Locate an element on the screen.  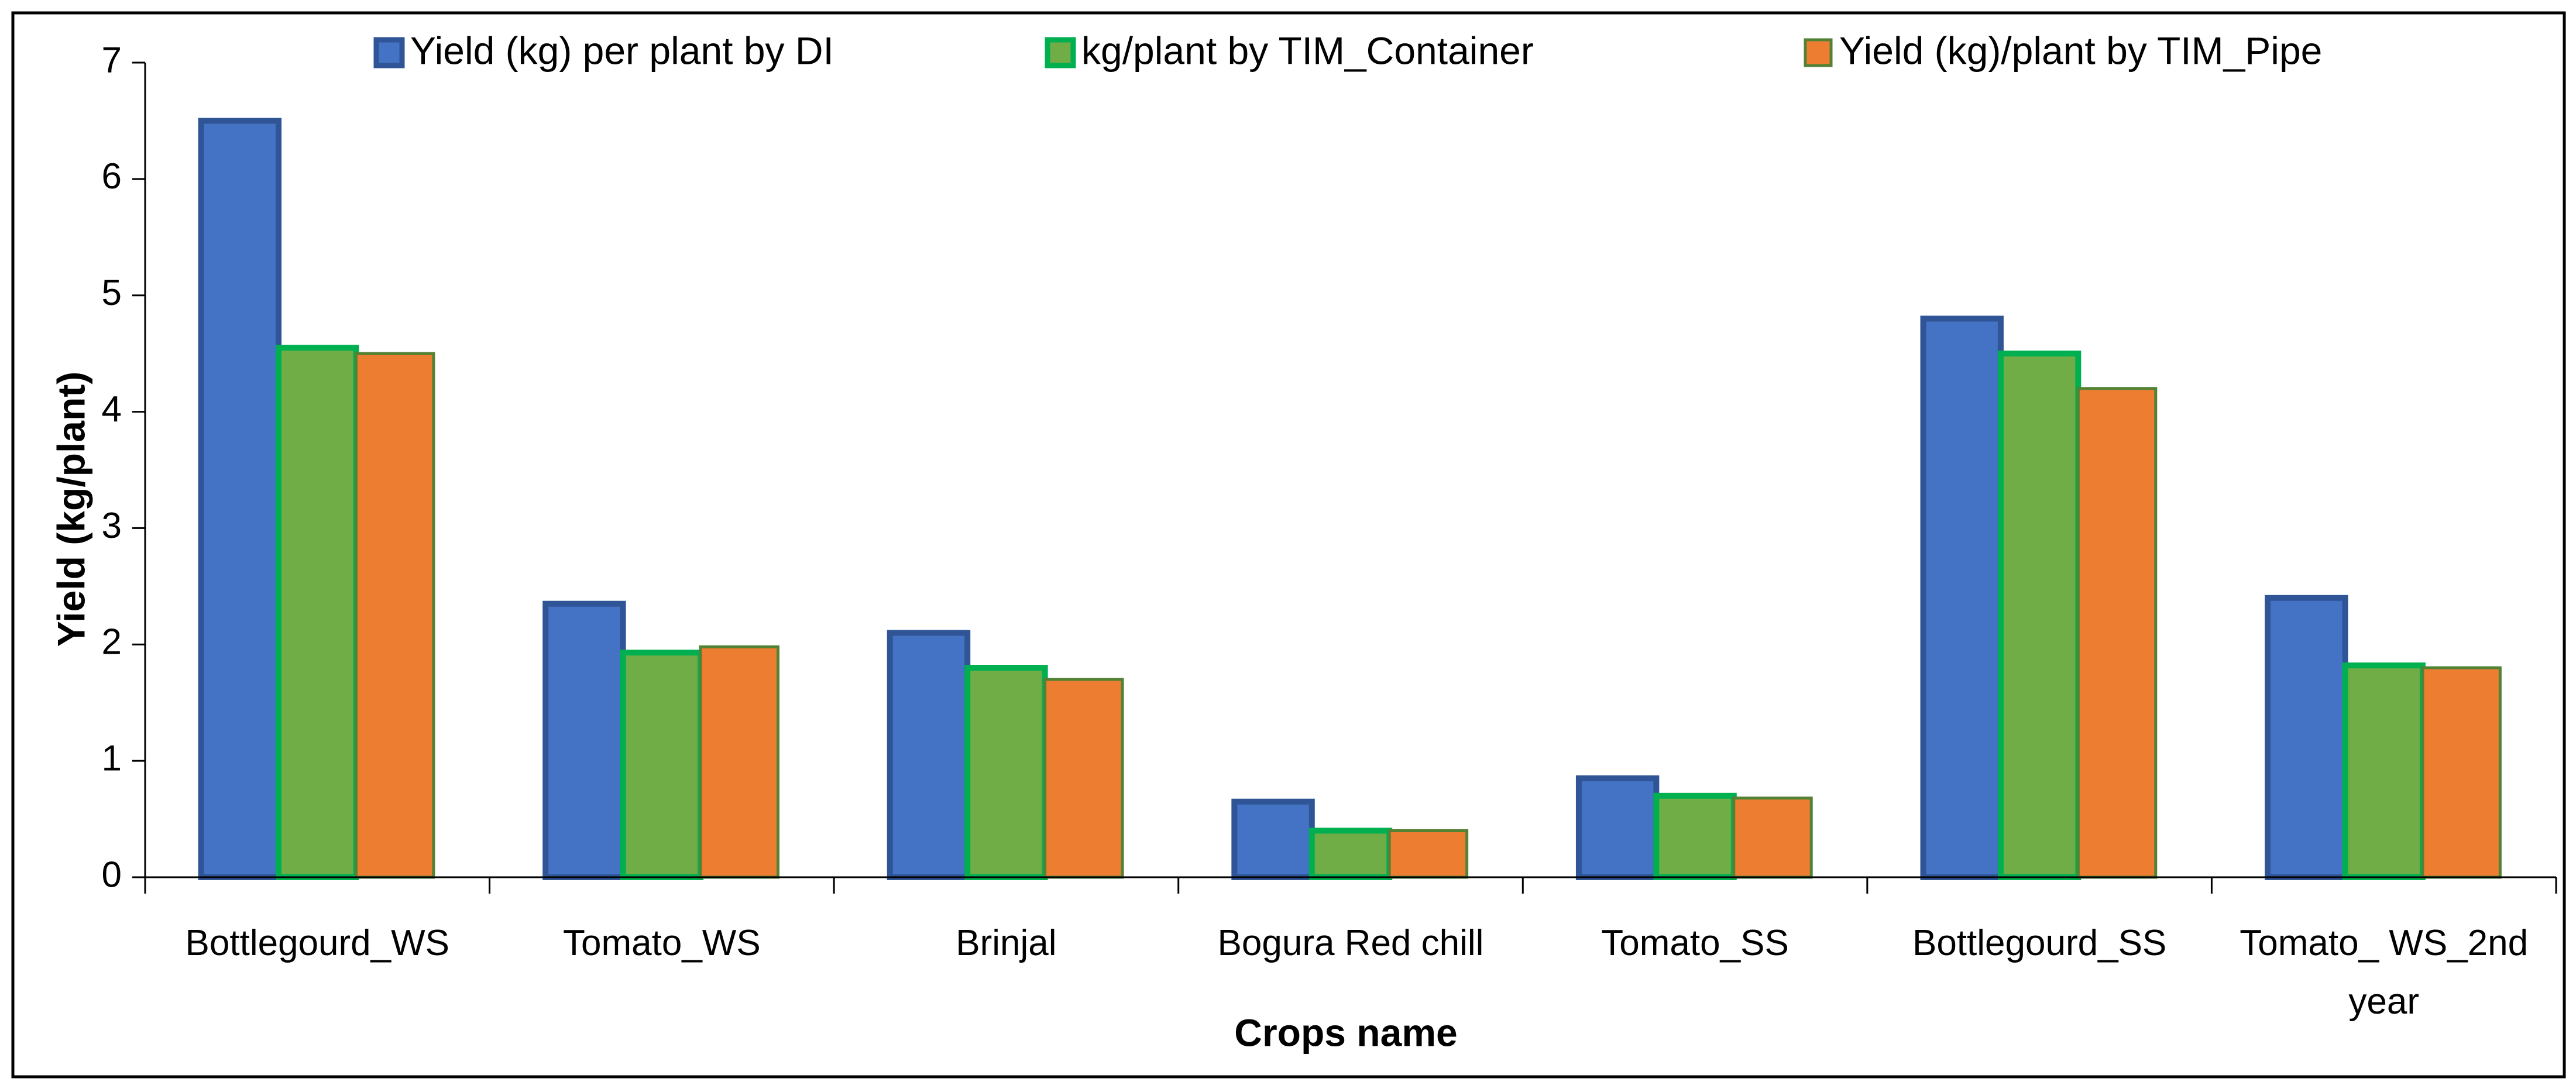
y-tick-label: 3 is located at coordinates (112, 526).